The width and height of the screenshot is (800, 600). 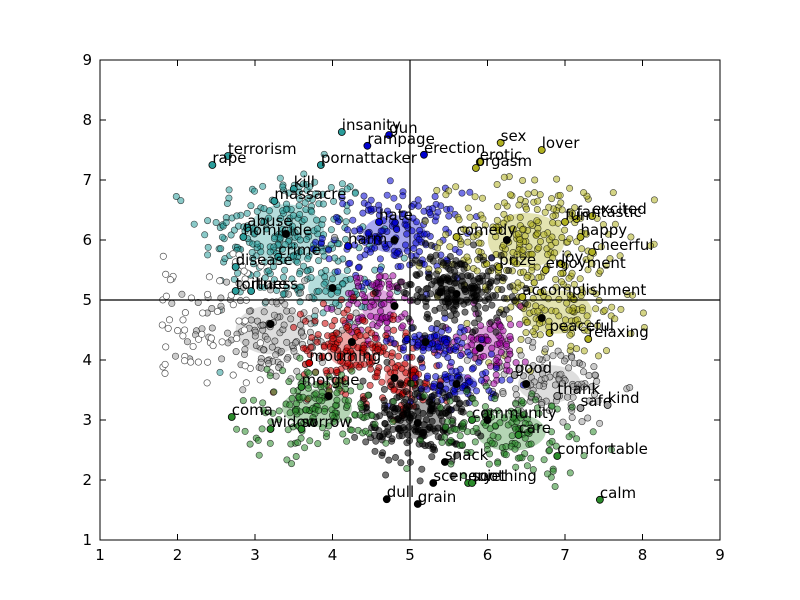 What do you see at coordinates (541, 318) in the screenshot?
I see `centroid-point` at bounding box center [541, 318].